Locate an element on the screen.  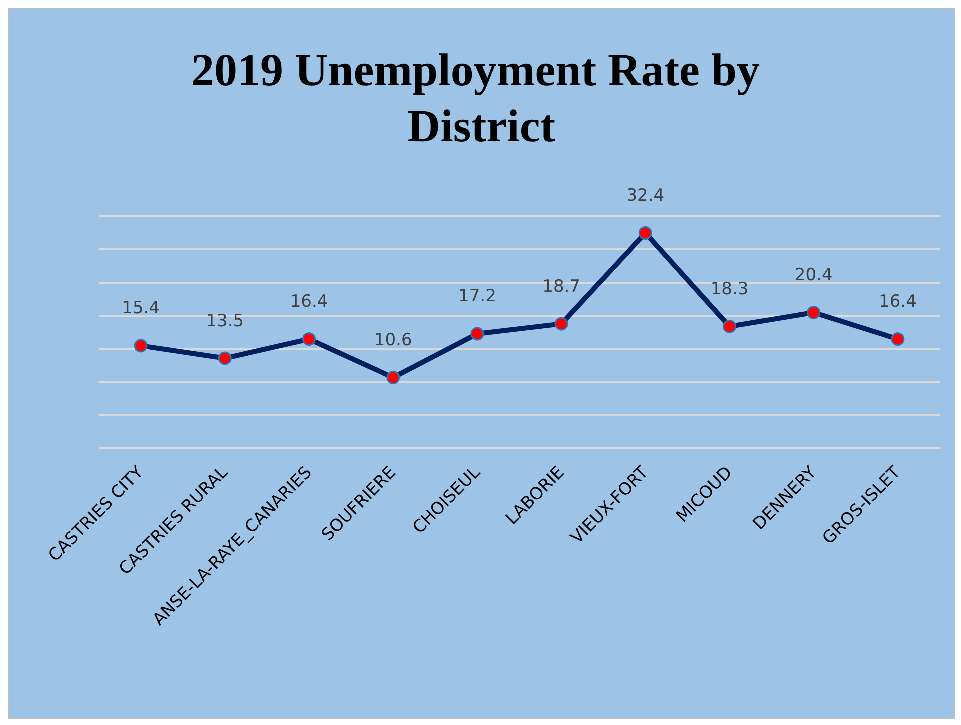
data-label: 18.3 is located at coordinates (729, 289).